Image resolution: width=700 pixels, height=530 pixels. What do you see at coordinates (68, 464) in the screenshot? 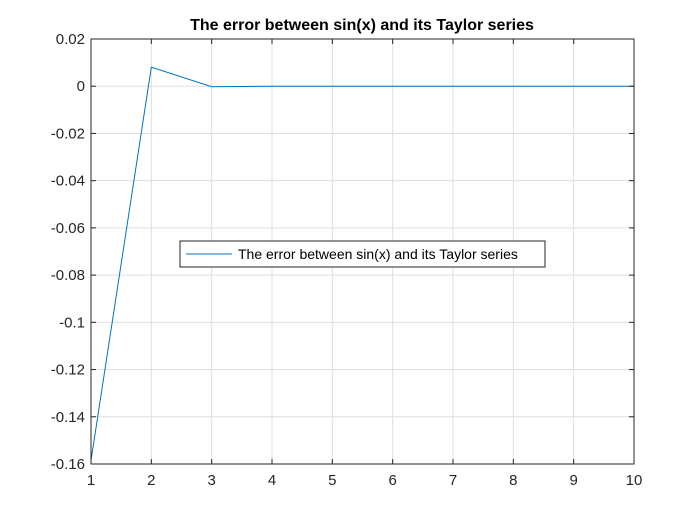
I see `y-tick-label: -0.16` at bounding box center [68, 464].